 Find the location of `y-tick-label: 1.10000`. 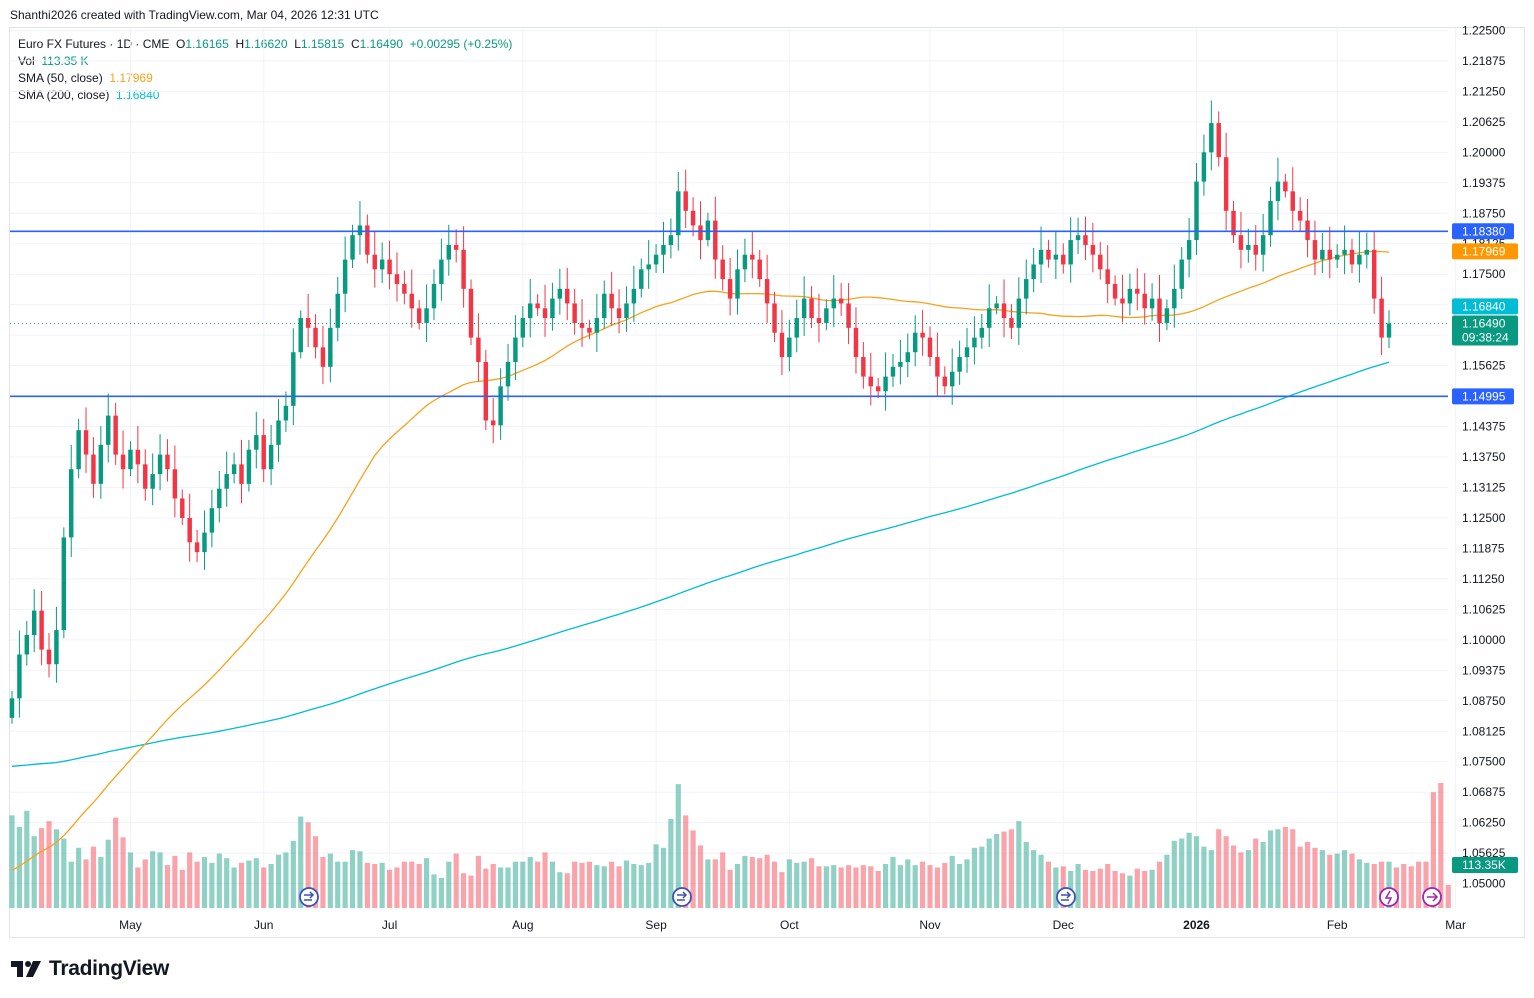

y-tick-label: 1.10000 is located at coordinates (1484, 640).